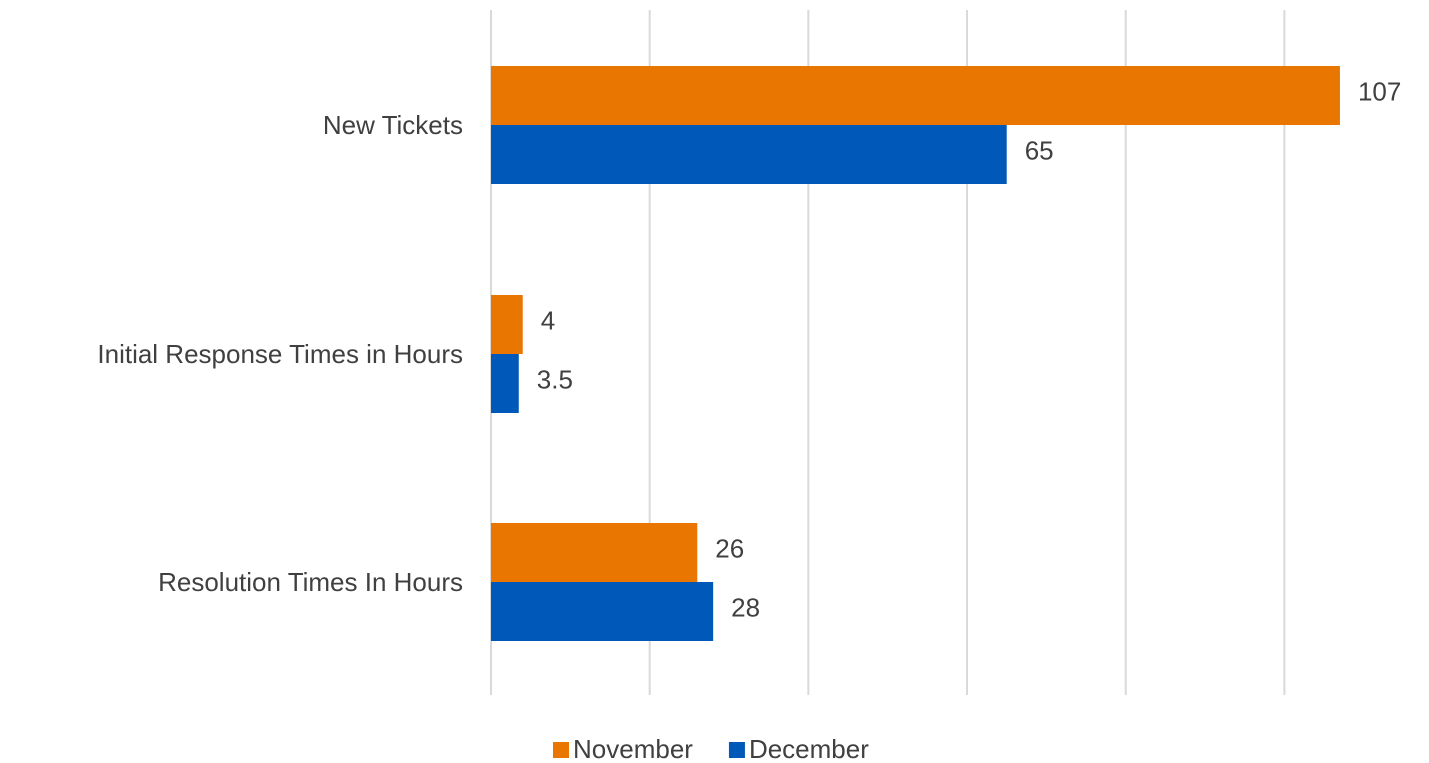 This screenshot has width=1429, height=763. What do you see at coordinates (548, 320) in the screenshot?
I see `data-label: 4` at bounding box center [548, 320].